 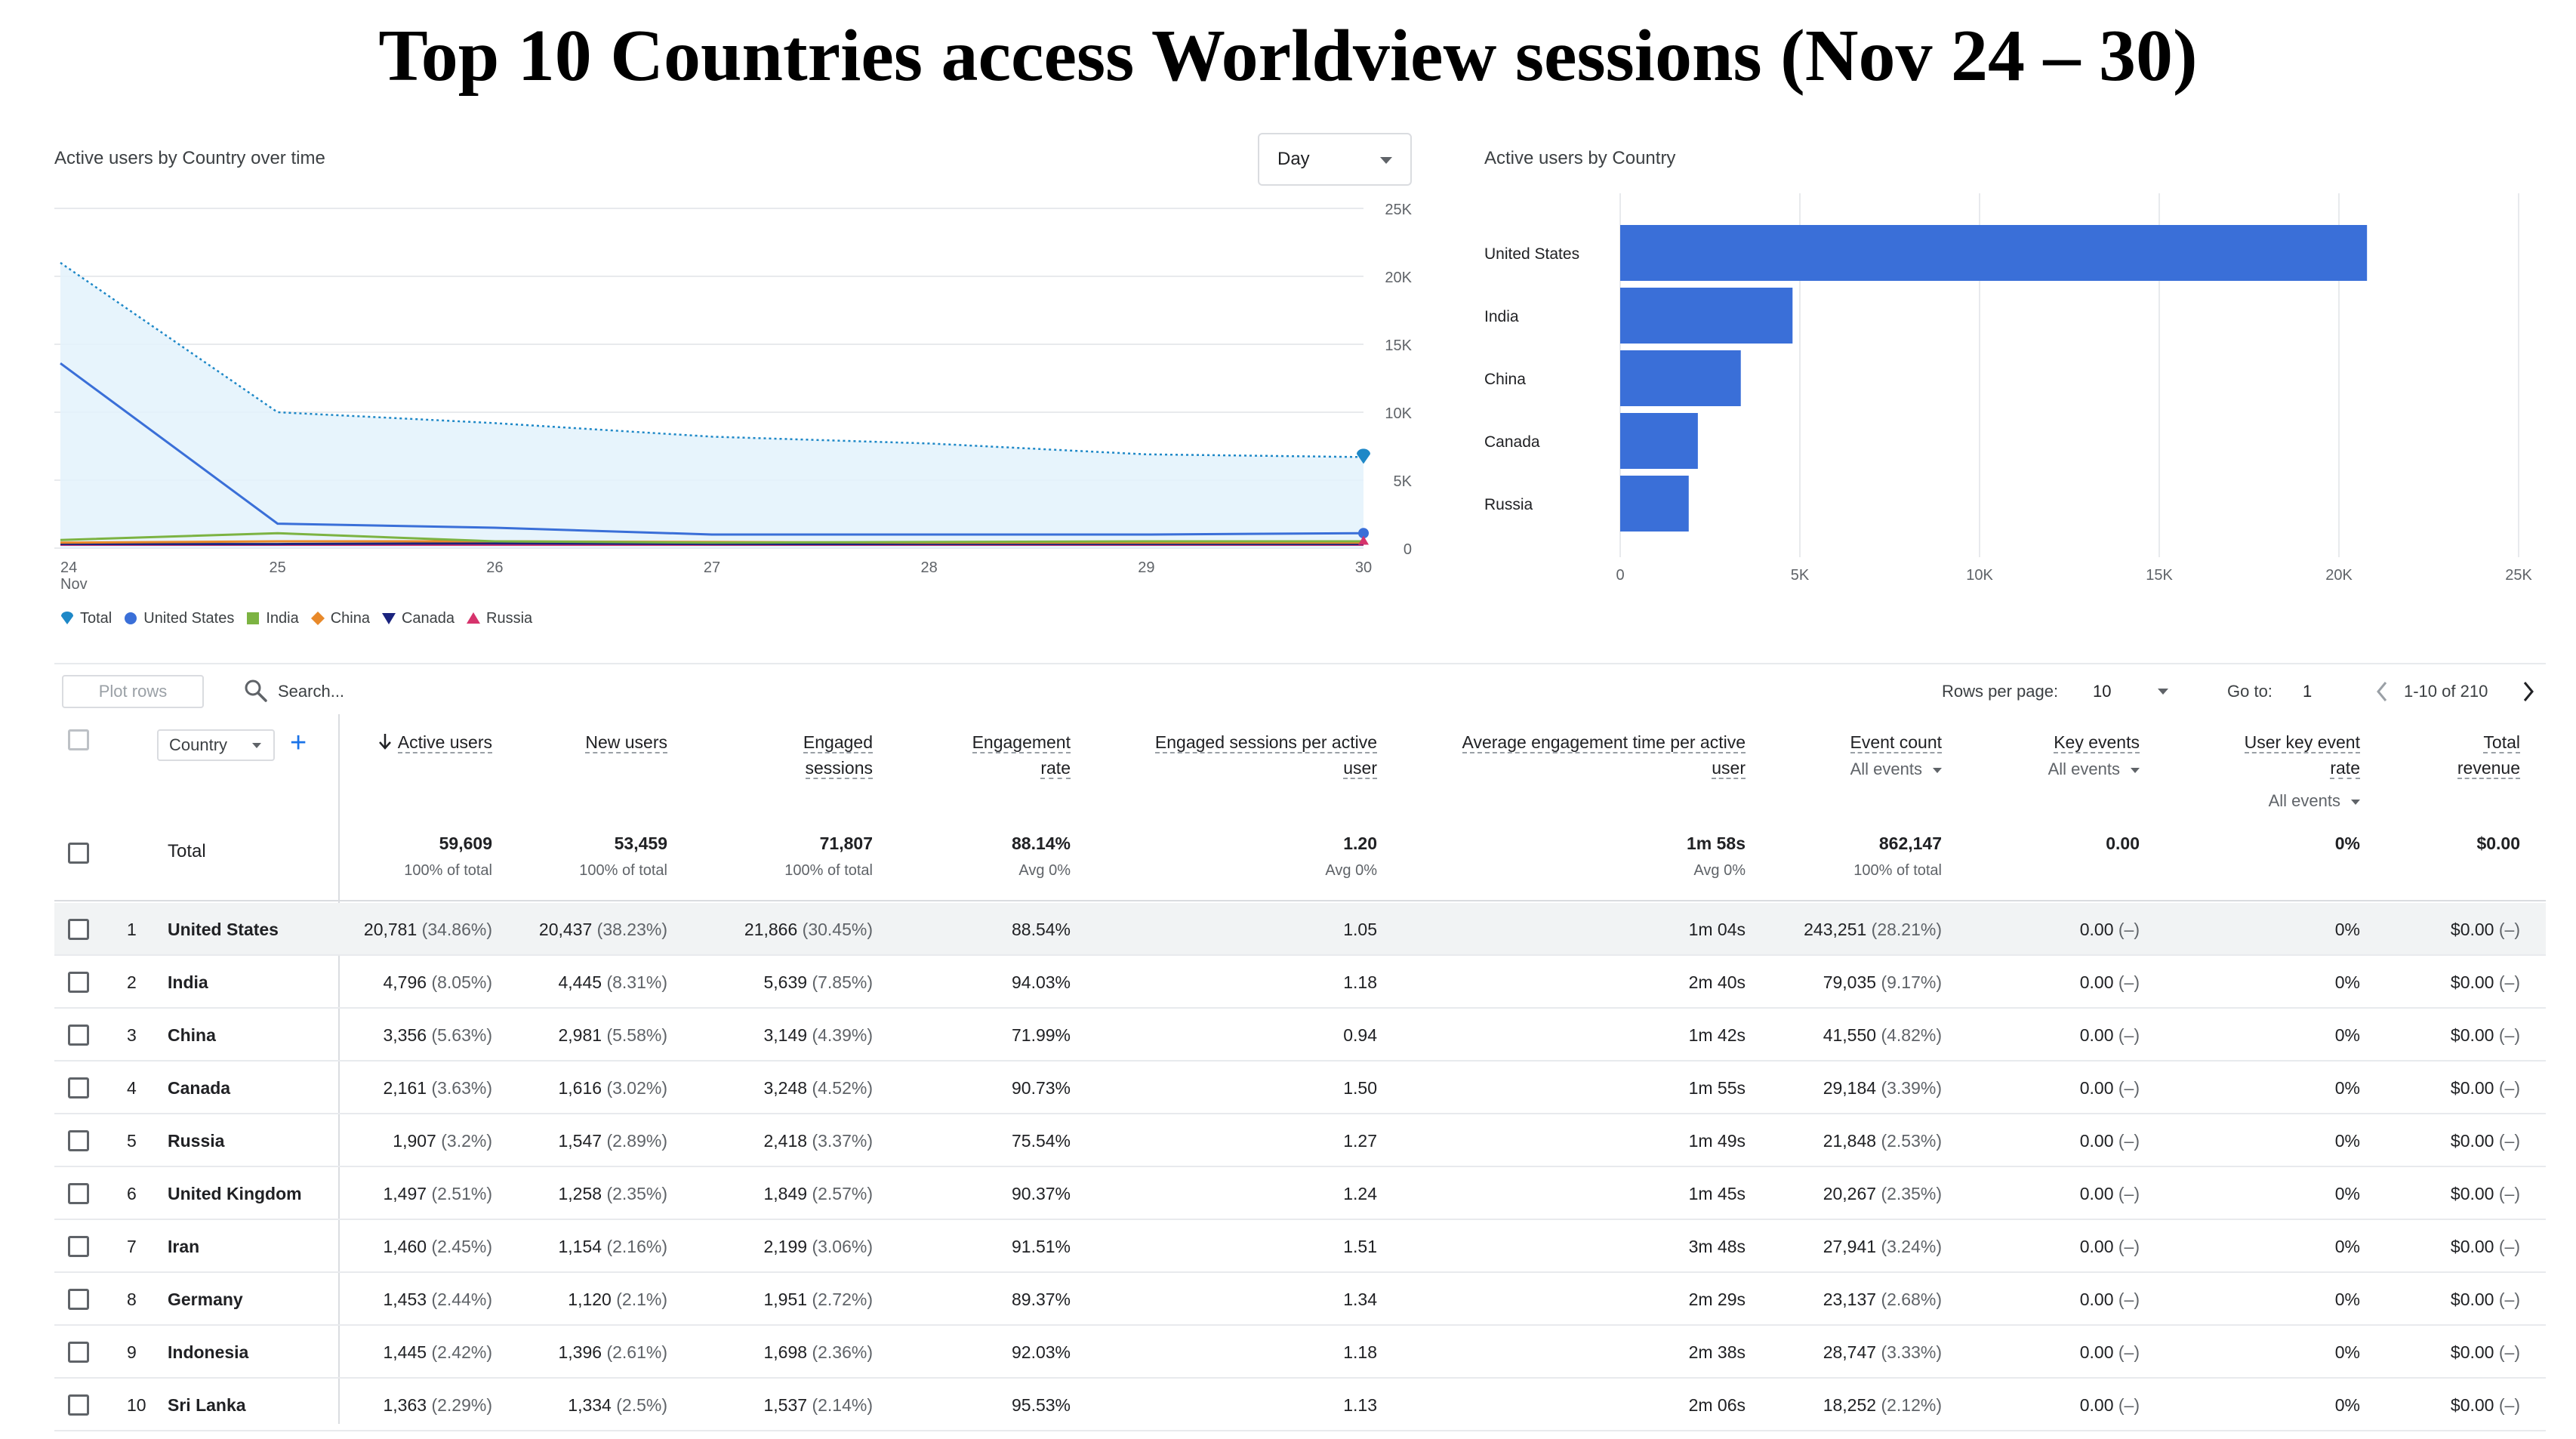 I want to click on cell-percent: (2.72%), so click(x=842, y=1299).